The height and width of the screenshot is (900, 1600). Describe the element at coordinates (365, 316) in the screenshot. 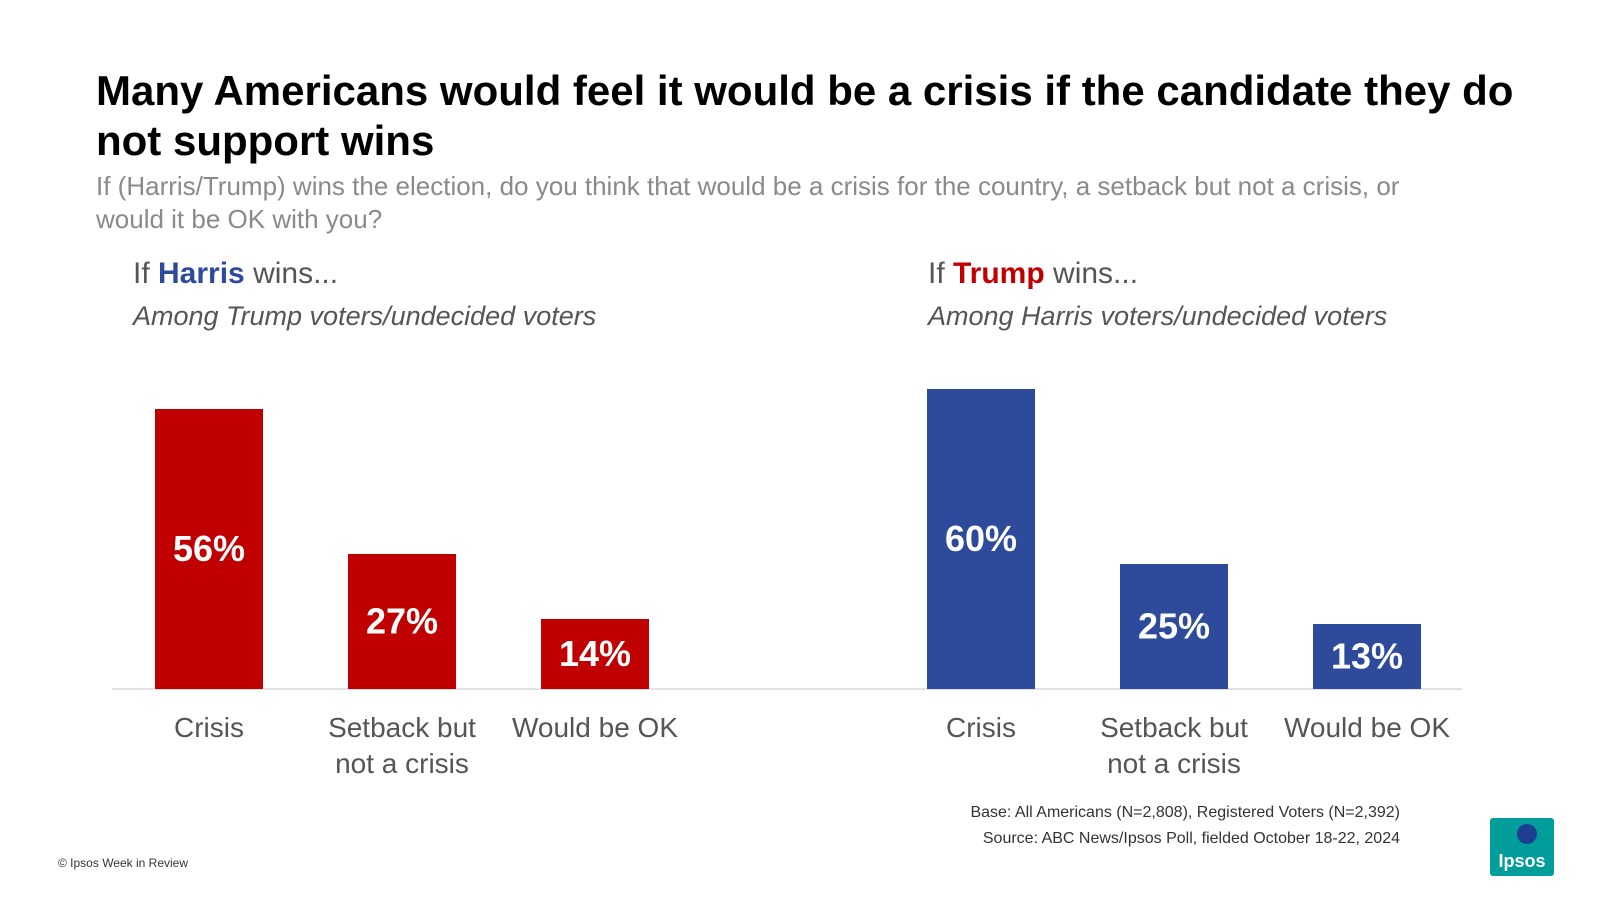

I see `panel-subtitle-harris: Among Trump voters/undecided voters` at that location.